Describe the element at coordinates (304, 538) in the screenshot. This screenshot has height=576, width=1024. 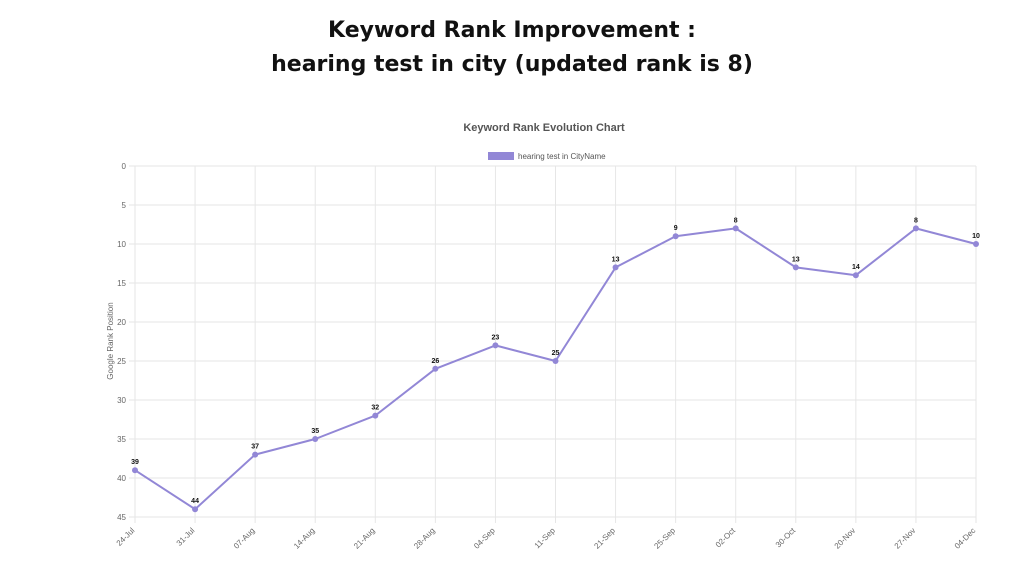
I see `x-tick-label: 14-Aug` at that location.